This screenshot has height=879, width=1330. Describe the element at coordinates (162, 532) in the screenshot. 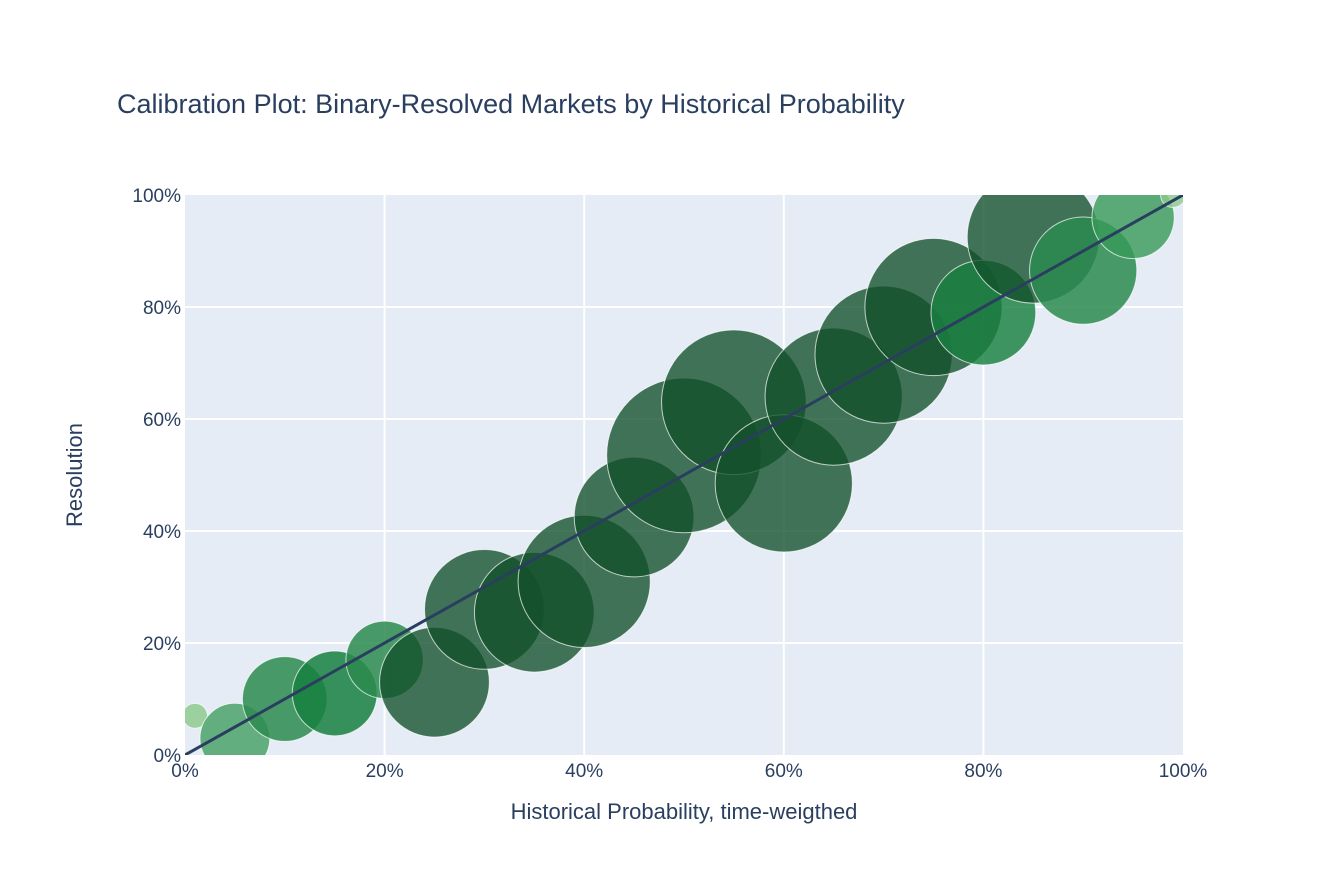

I see `y-tick-label: 40%` at that location.